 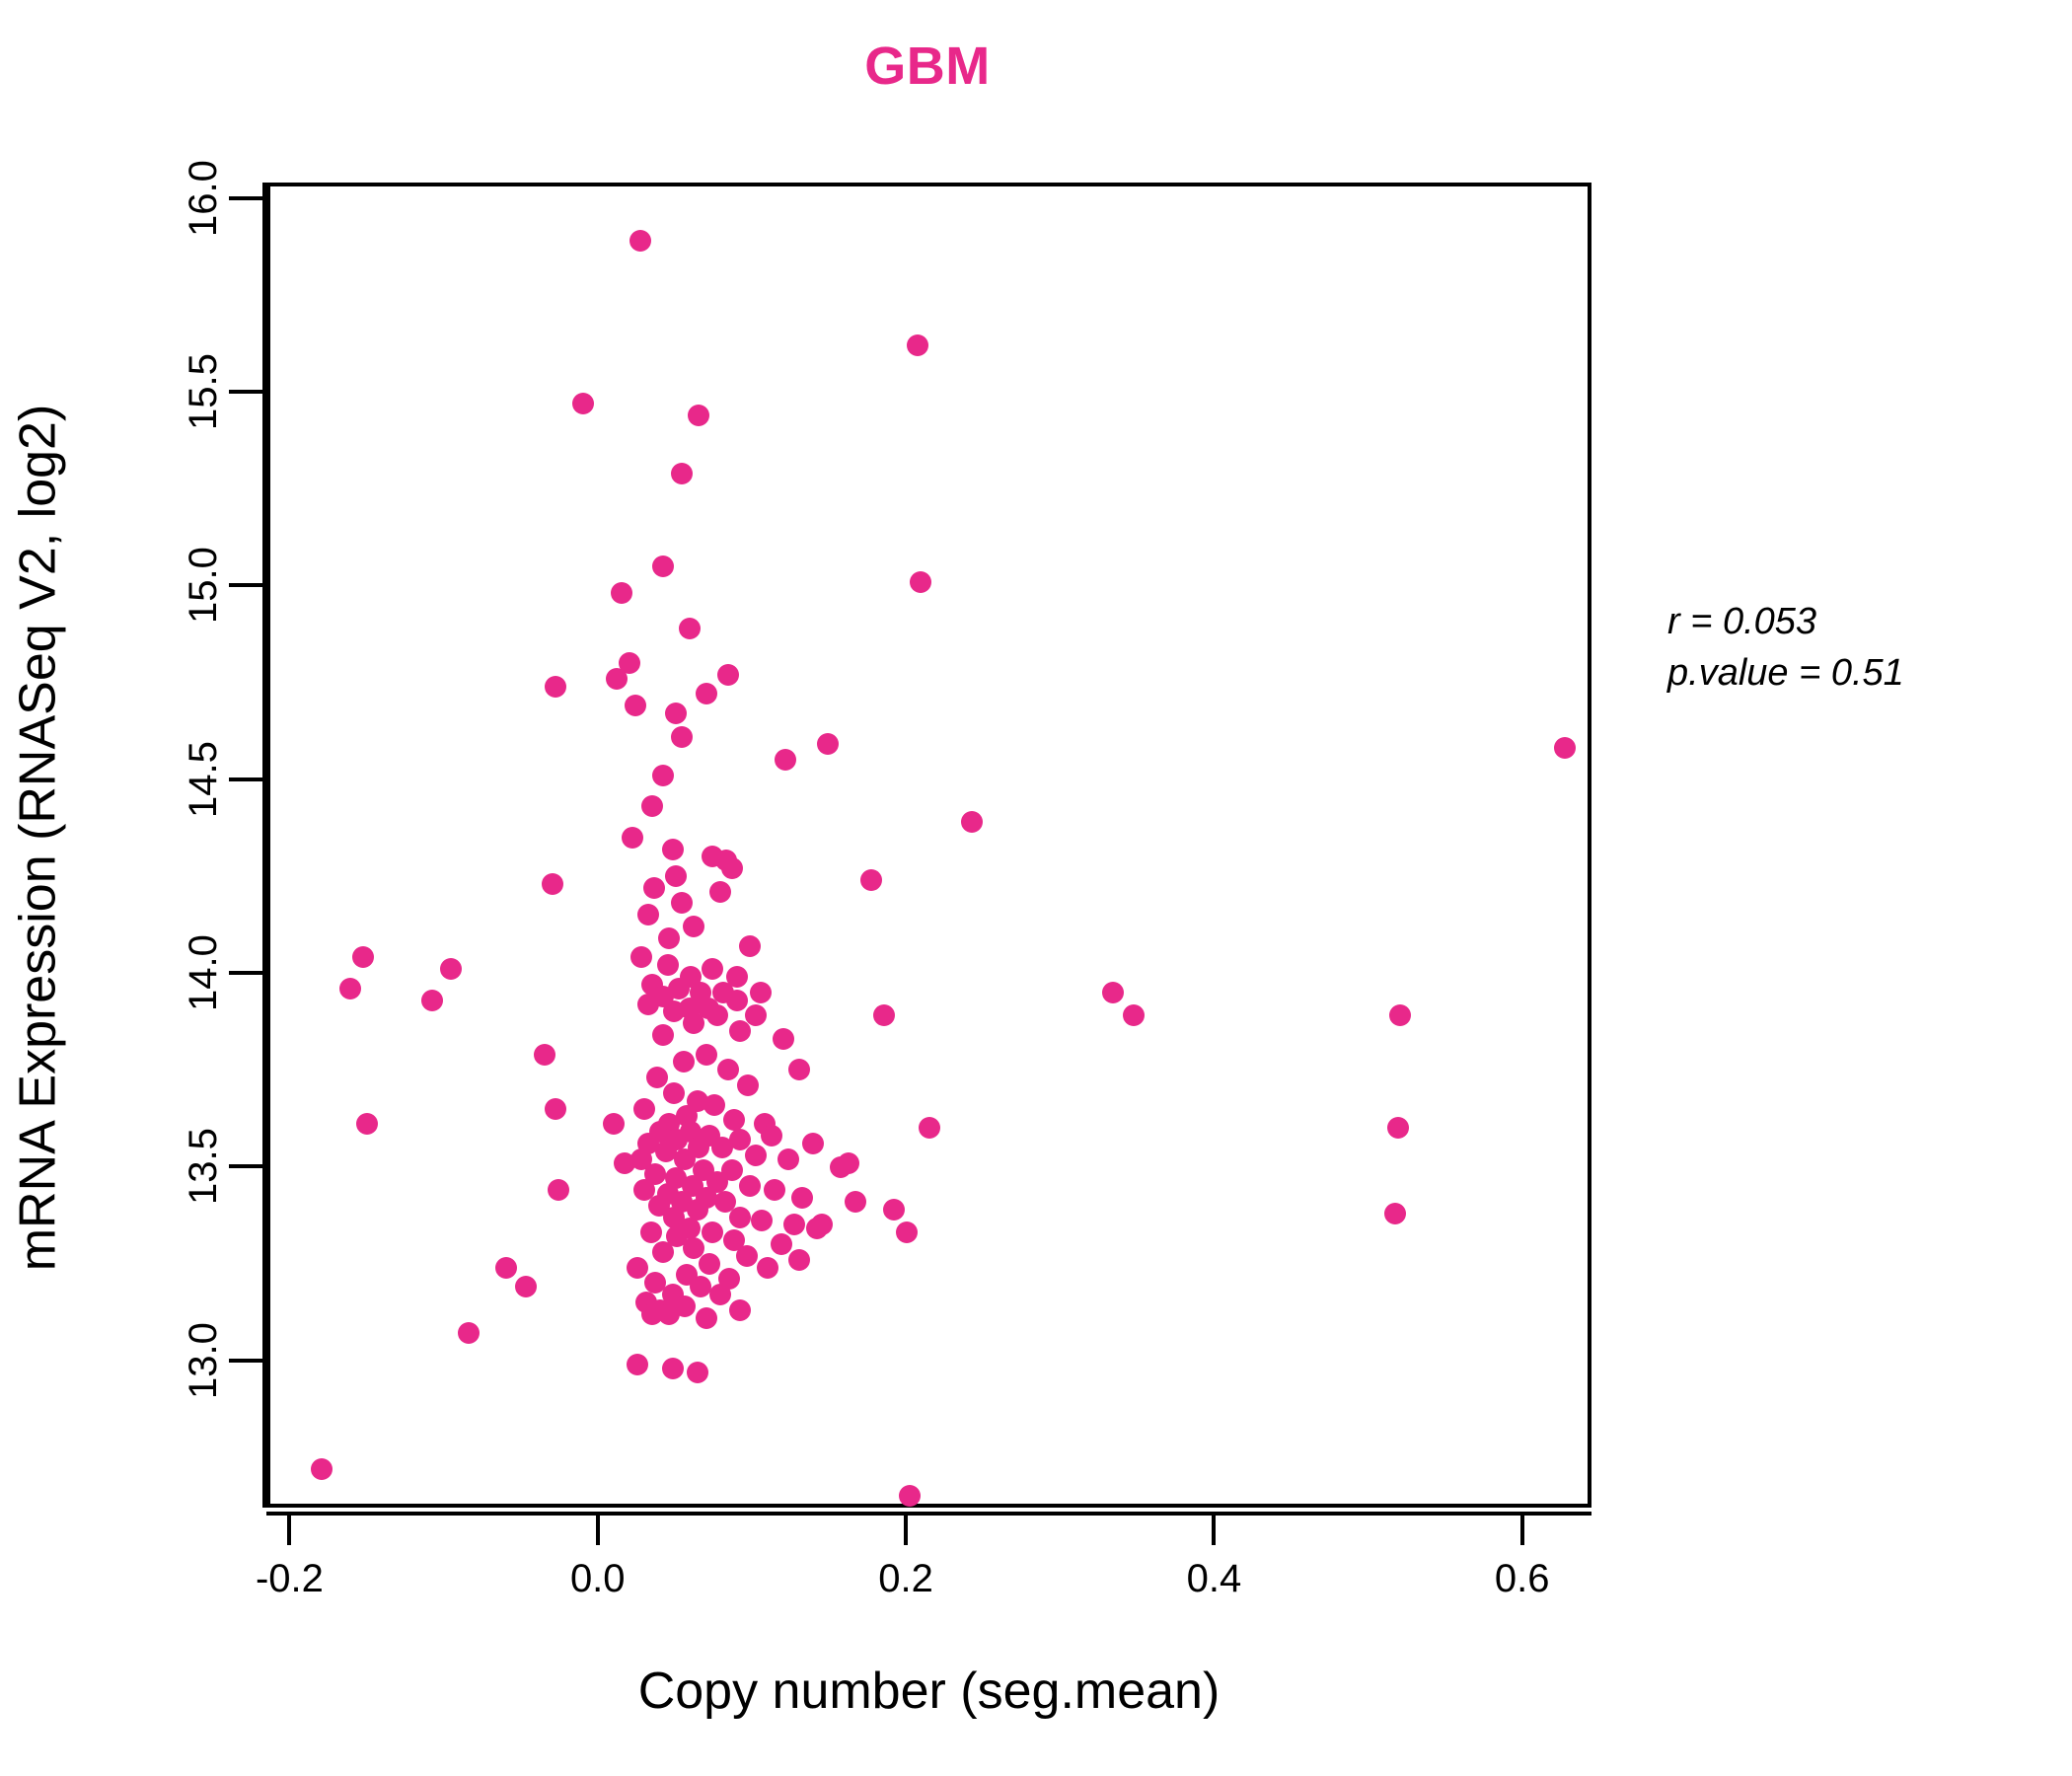 I want to click on y-tick-label: 14.0, so click(x=204, y=973).